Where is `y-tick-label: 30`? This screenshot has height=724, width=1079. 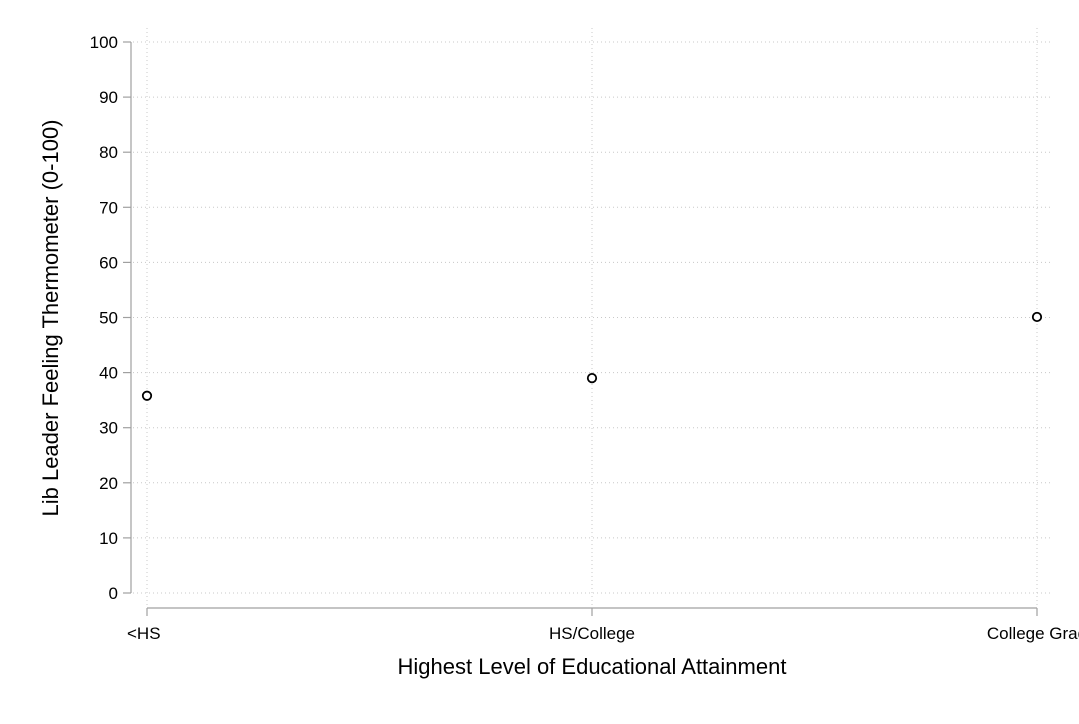
y-tick-label: 30 is located at coordinates (108, 428).